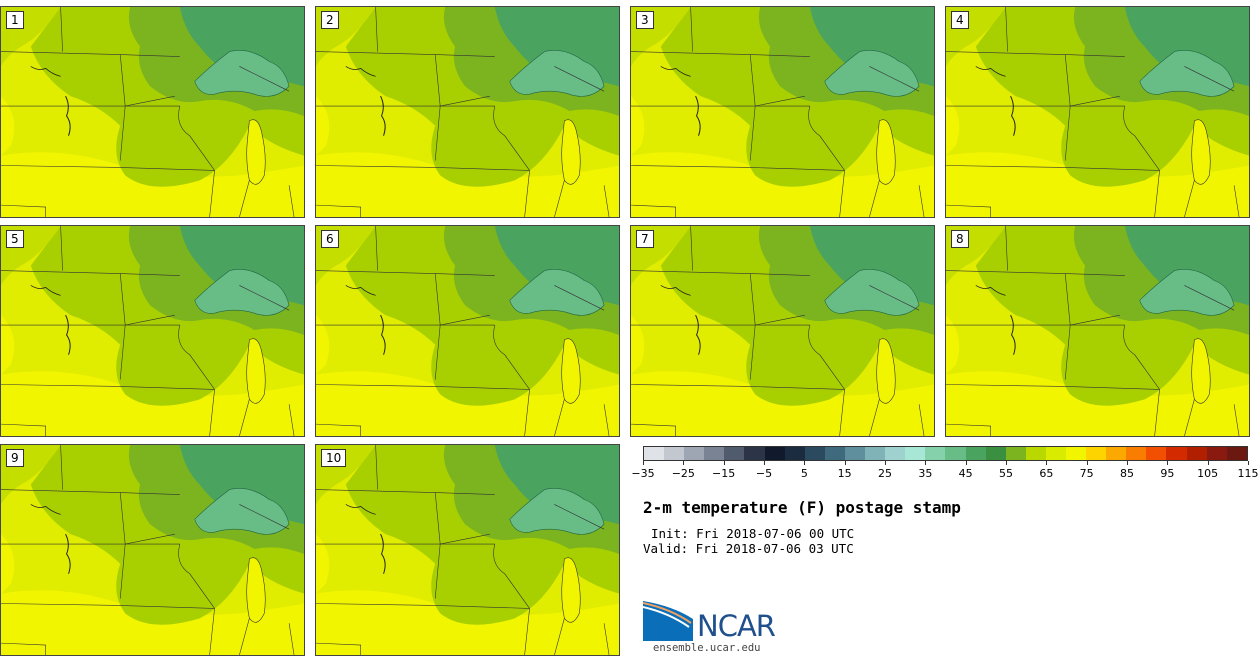 The image size is (1260, 657). What do you see at coordinates (645, 239) in the screenshot?
I see `stamp-number: 7` at bounding box center [645, 239].